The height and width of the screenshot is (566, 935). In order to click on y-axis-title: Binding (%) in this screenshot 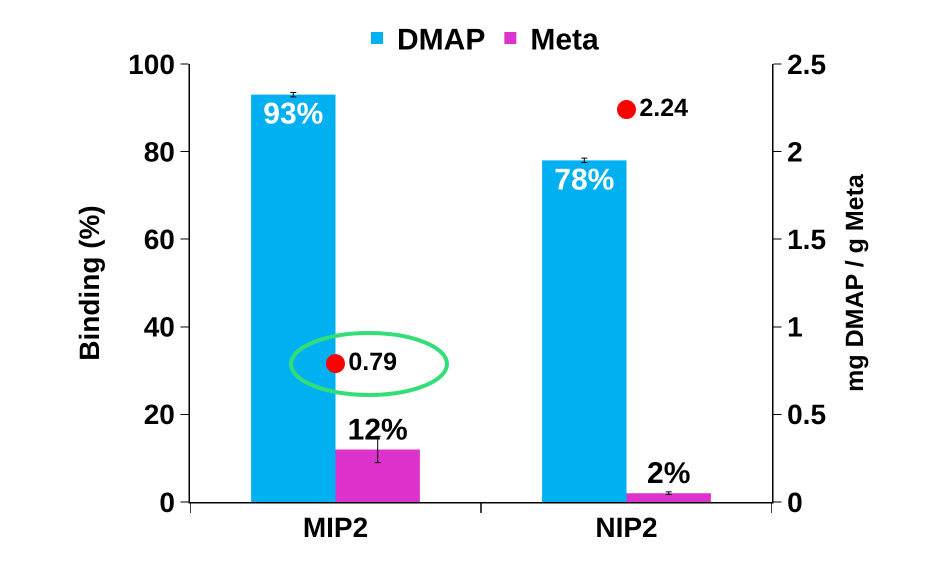, I will do `click(90, 283)`.